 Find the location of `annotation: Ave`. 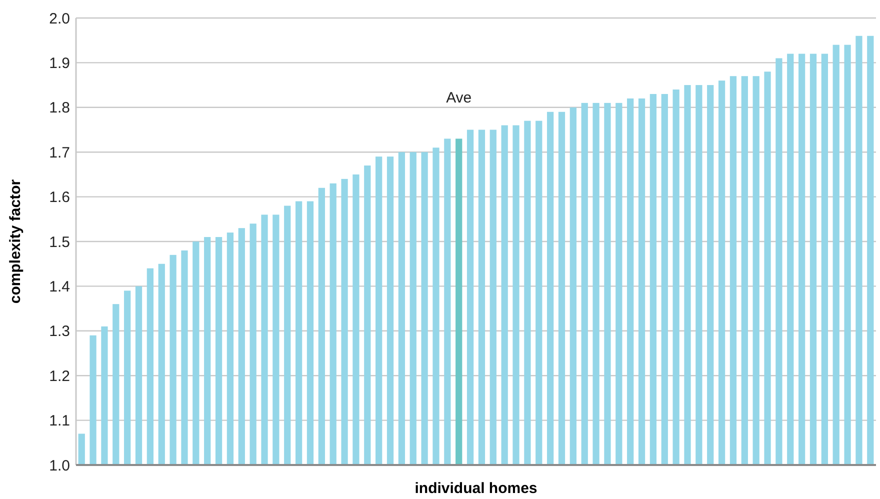

annotation: Ave is located at coordinates (459, 98).